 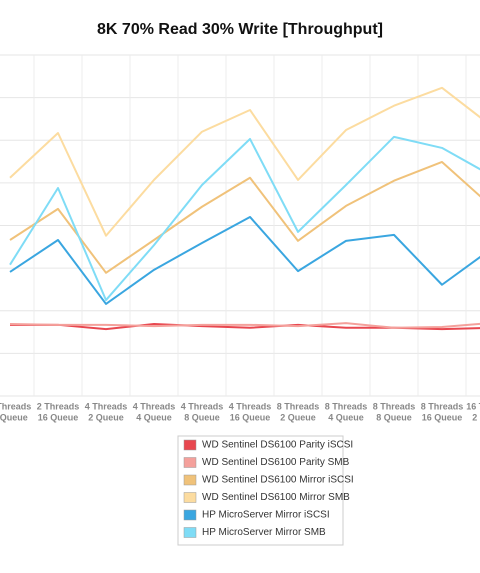 What do you see at coordinates (266, 515) in the screenshot?
I see `legend-label: HP MicroServer Mirror iSCSI` at bounding box center [266, 515].